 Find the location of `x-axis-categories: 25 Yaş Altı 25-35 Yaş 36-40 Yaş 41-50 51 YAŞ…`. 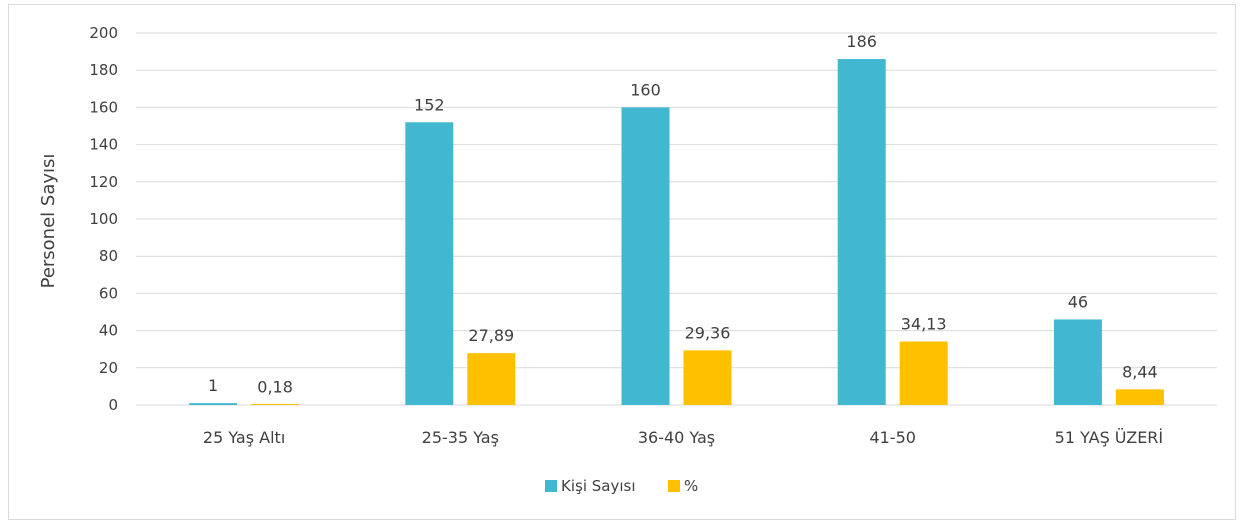

x-axis-categories: 25 Yaş Altı 25-35 Yaş 36-40 Yaş 41-50 51 YAŞ… is located at coordinates (683, 437).